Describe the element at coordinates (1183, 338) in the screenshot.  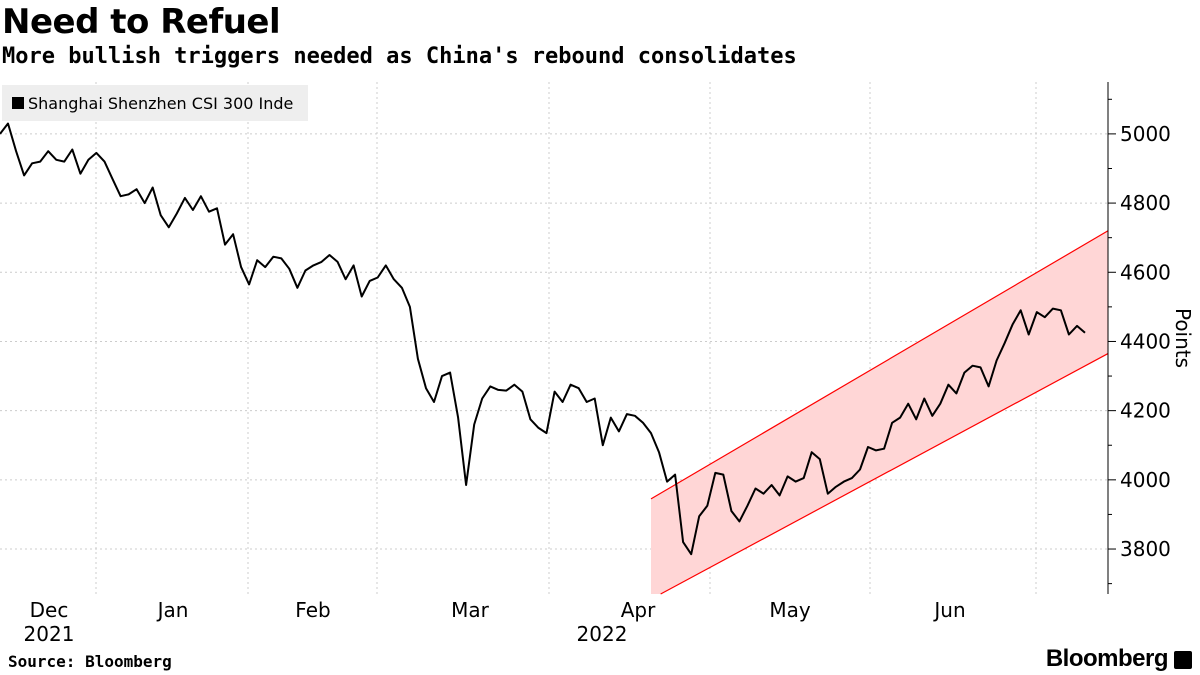
I see `y-axis-label: Points` at that location.